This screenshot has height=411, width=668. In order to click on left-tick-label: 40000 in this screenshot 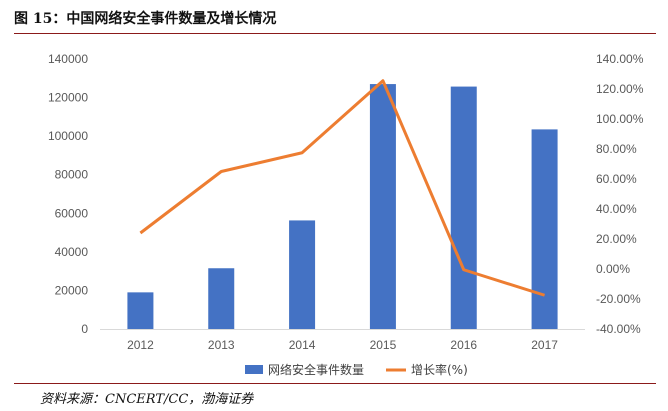, I will do `click(72, 252)`.